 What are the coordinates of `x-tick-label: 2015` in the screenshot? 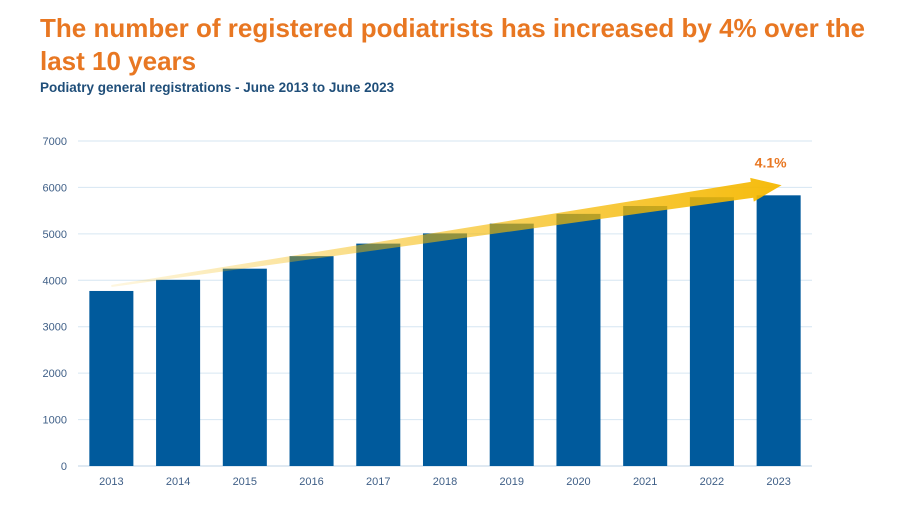 It's located at (245, 482).